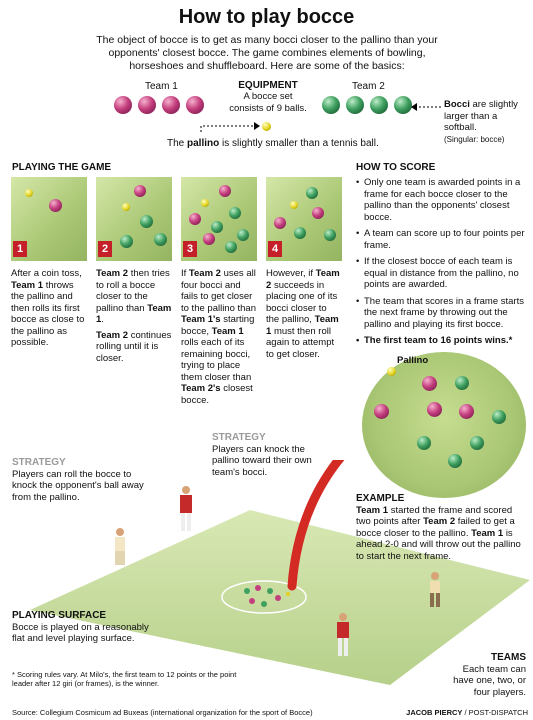 This screenshot has width=533, height=720. What do you see at coordinates (201, 319) in the screenshot?
I see `step-team: Team 1's` at bounding box center [201, 319].